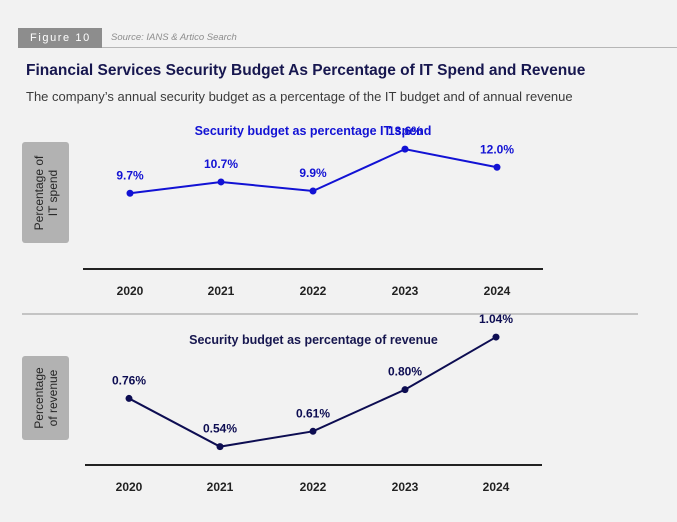 The height and width of the screenshot is (522, 677). What do you see at coordinates (220, 429) in the screenshot?
I see `data-label-revenue: 0.54%` at bounding box center [220, 429].